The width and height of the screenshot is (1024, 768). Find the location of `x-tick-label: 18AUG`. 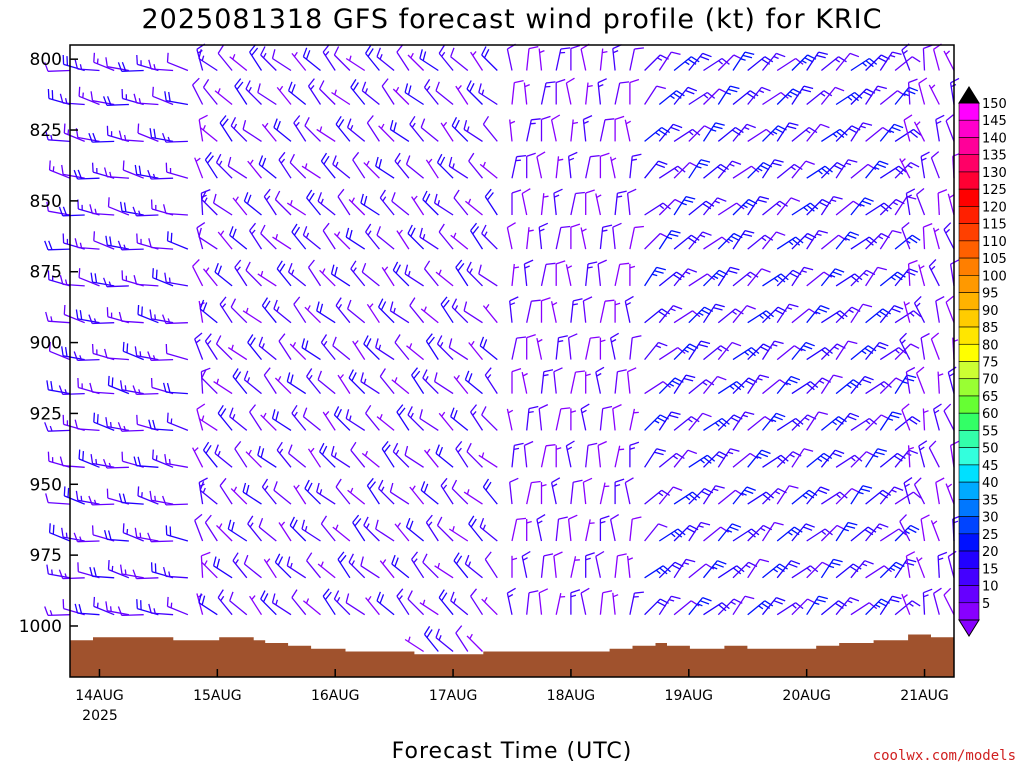

x-tick-label: 18AUG is located at coordinates (571, 696).